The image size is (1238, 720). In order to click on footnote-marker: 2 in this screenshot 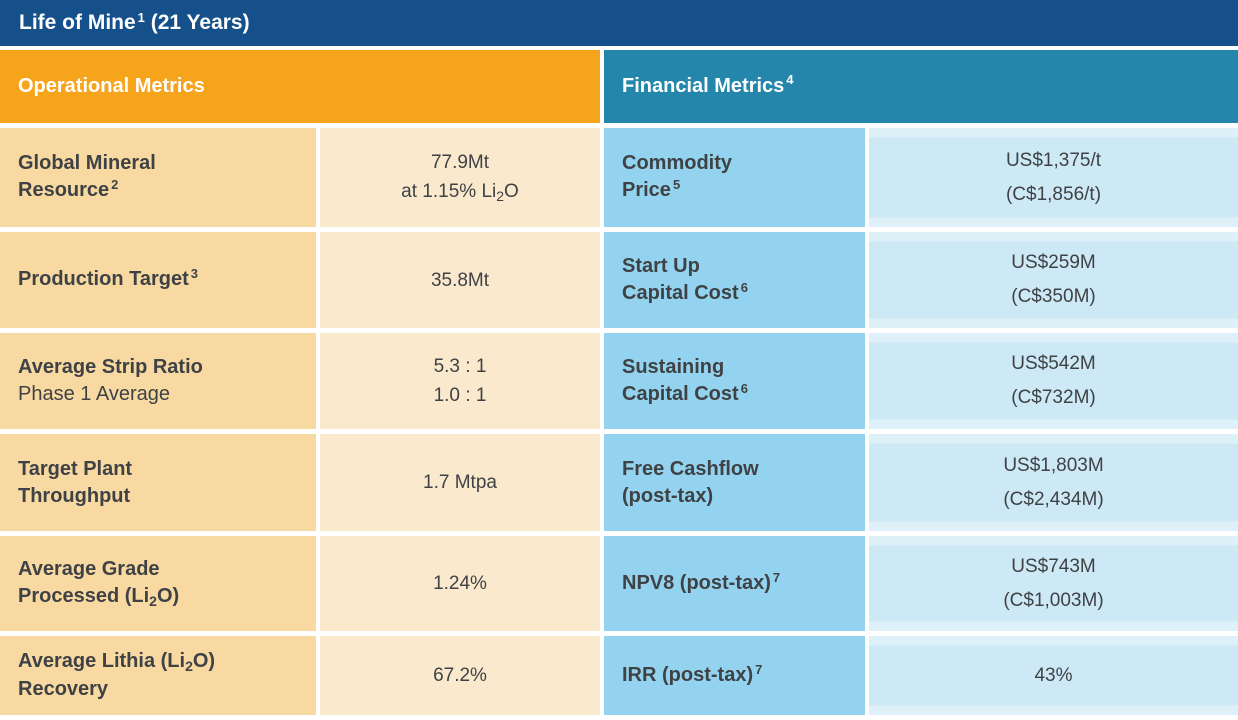, I will do `click(115, 184)`.